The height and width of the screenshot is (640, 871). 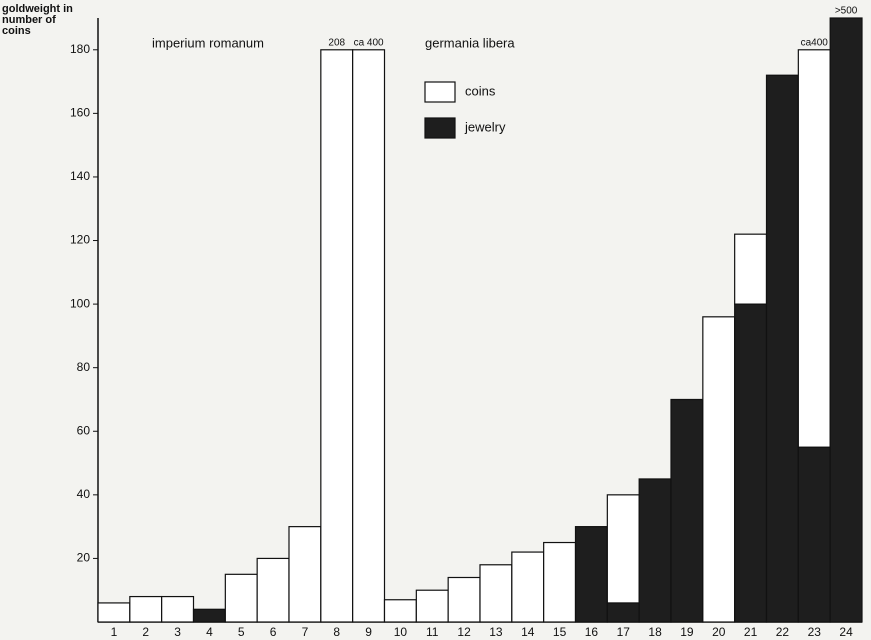 What do you see at coordinates (16, 31) in the screenshot?
I see `y-axis-label: coins` at bounding box center [16, 31].